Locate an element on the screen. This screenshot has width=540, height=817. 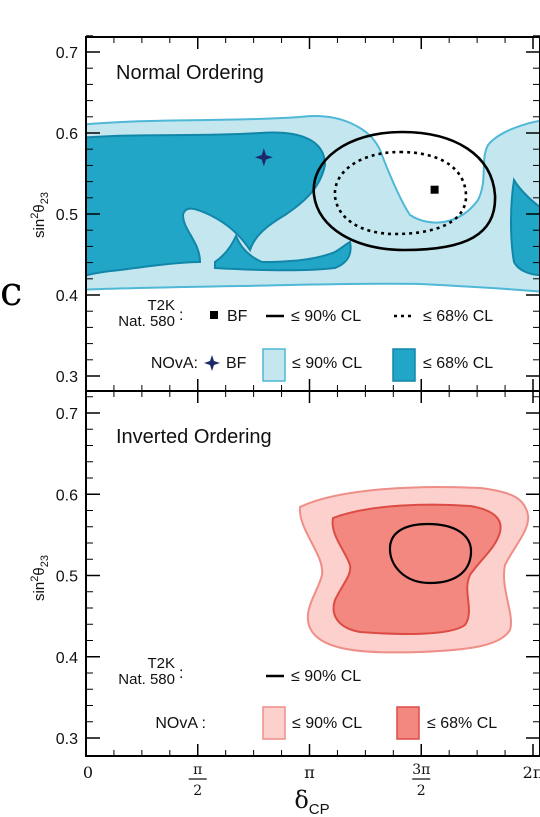
legend-nova-bf-label: BF is located at coordinates (236, 363).